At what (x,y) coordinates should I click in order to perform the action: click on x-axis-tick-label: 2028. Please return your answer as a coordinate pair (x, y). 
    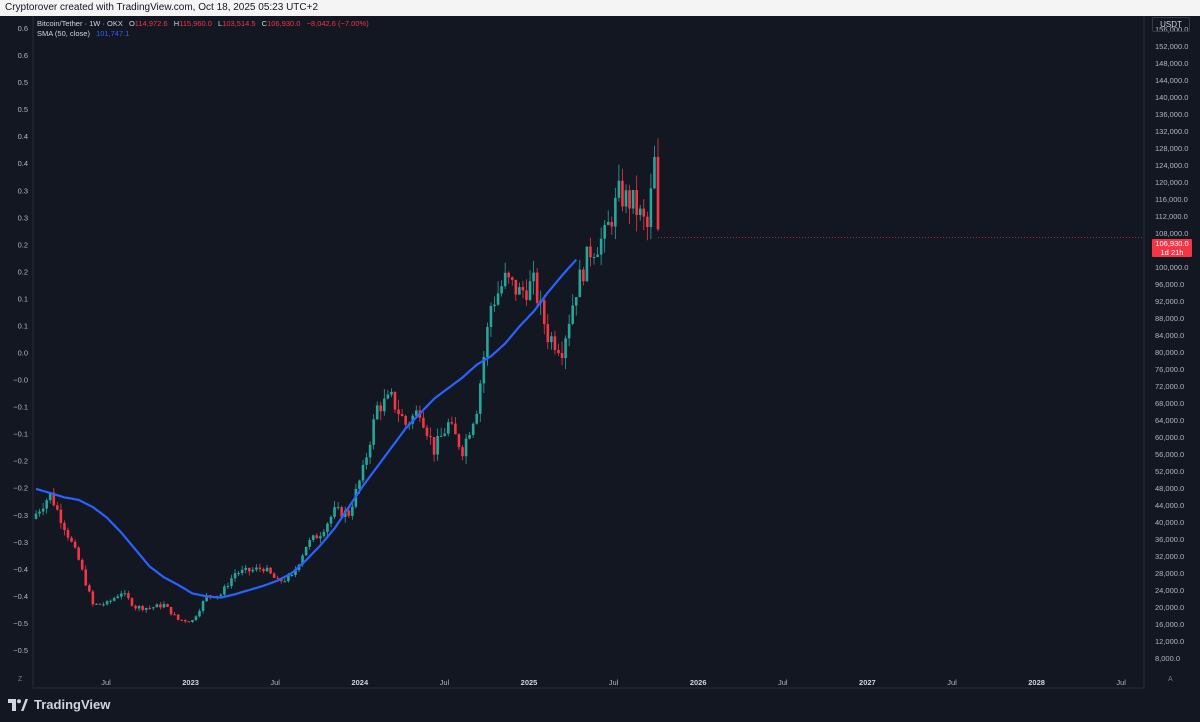
    Looking at the image, I should click on (1036, 682).